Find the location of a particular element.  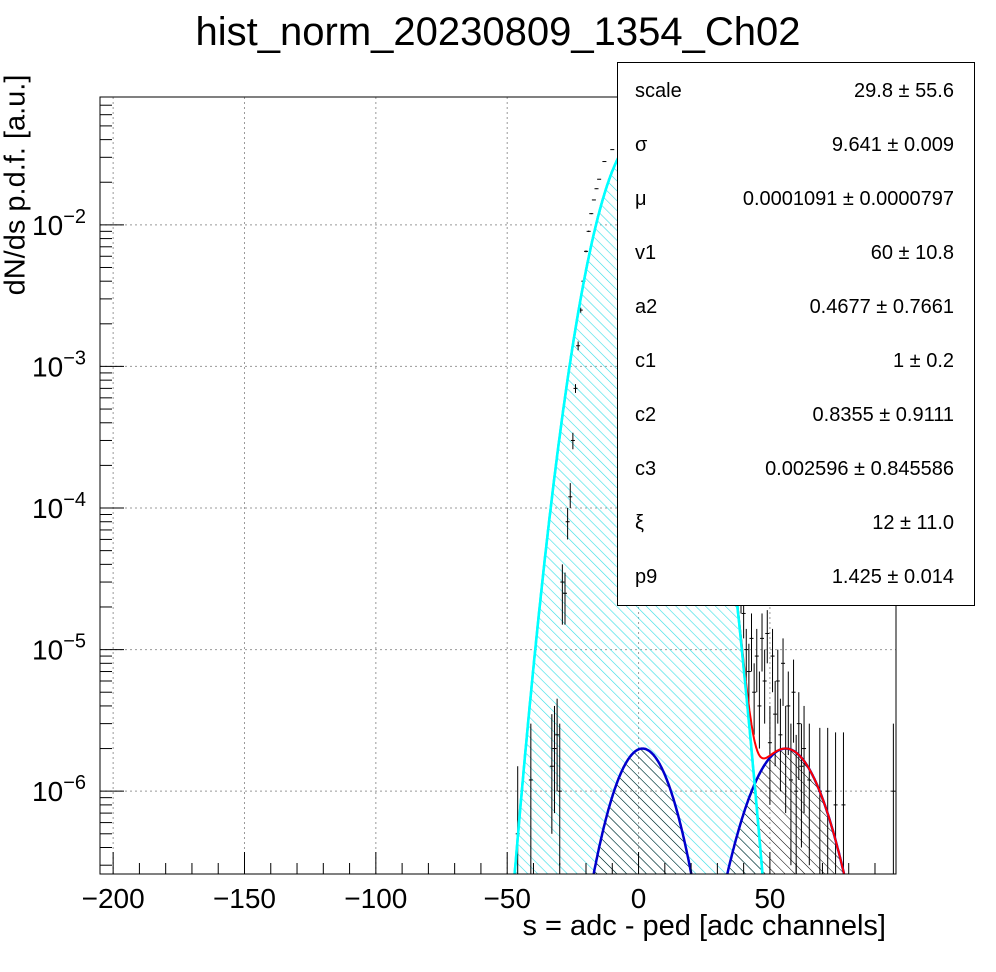

fit-parameter-row: scale 29.8 ± 55.6 is located at coordinates (796, 90).